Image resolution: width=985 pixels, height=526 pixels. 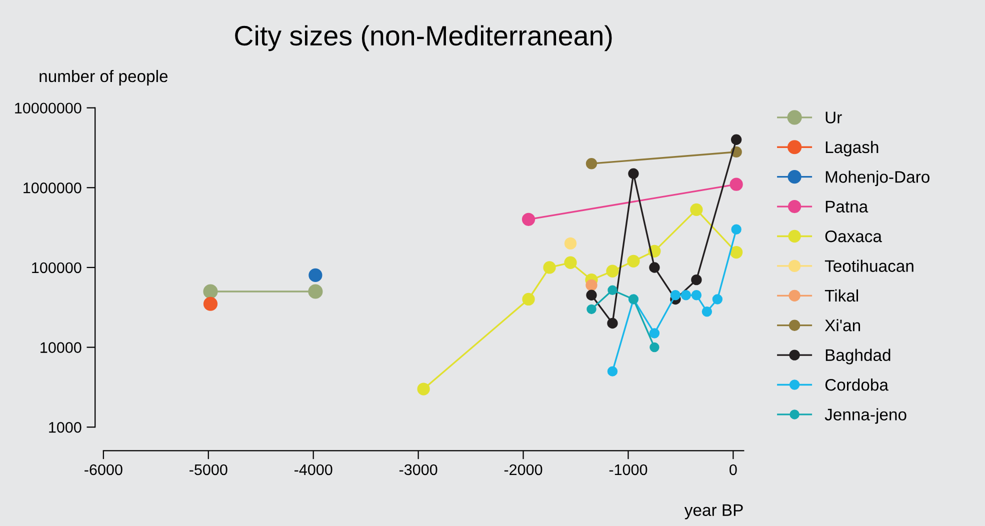 What do you see at coordinates (842, 325) in the screenshot?
I see `legend-label: Xi'an` at bounding box center [842, 325].